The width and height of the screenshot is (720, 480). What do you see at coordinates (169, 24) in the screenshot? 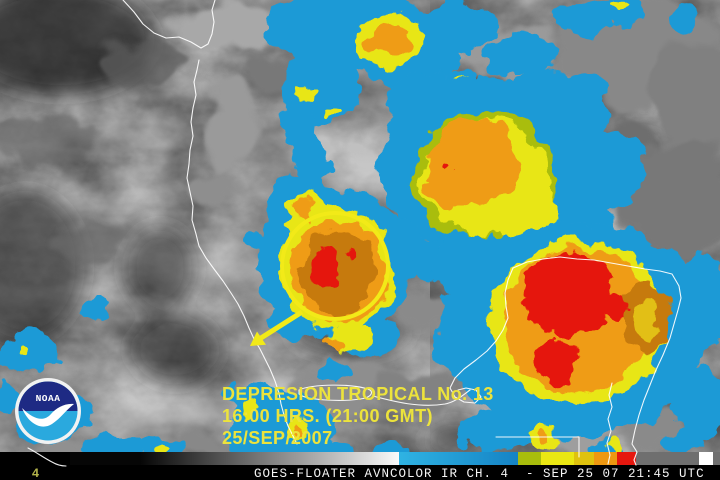
I see `coastline-gulf-entrance` at bounding box center [169, 24].